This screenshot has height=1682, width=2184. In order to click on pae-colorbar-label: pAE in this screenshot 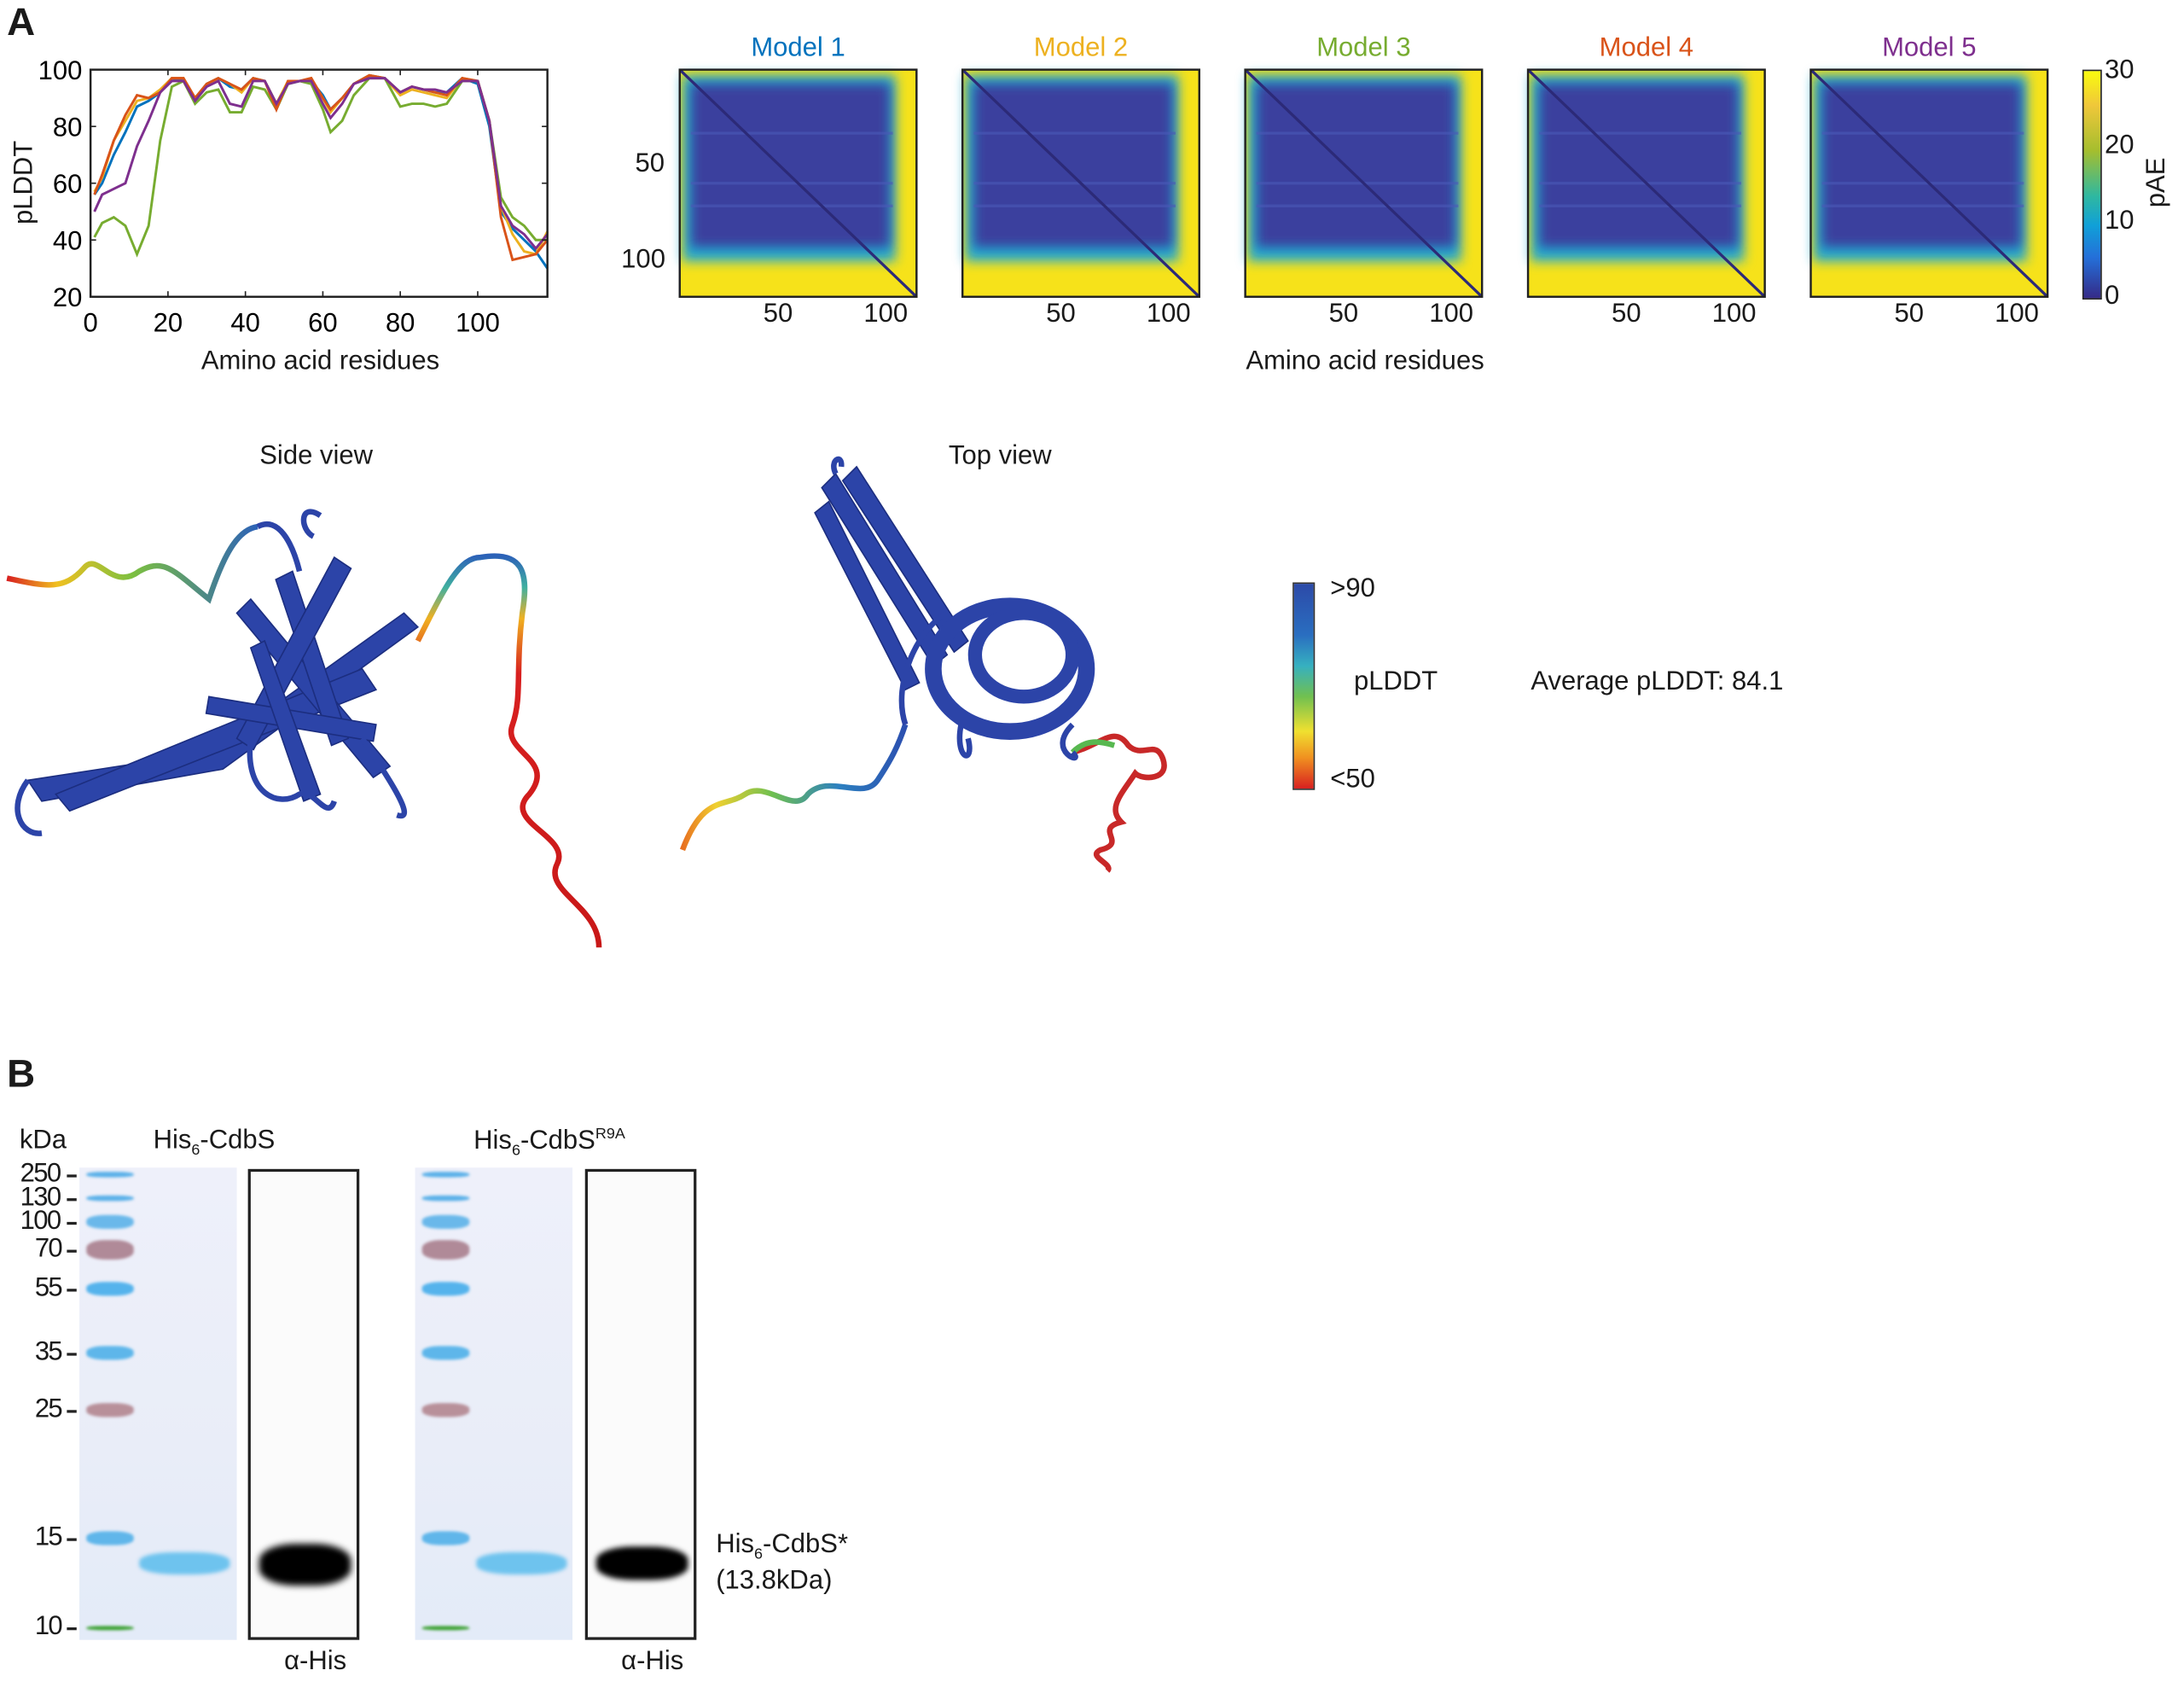, I will do `click(2157, 183)`.